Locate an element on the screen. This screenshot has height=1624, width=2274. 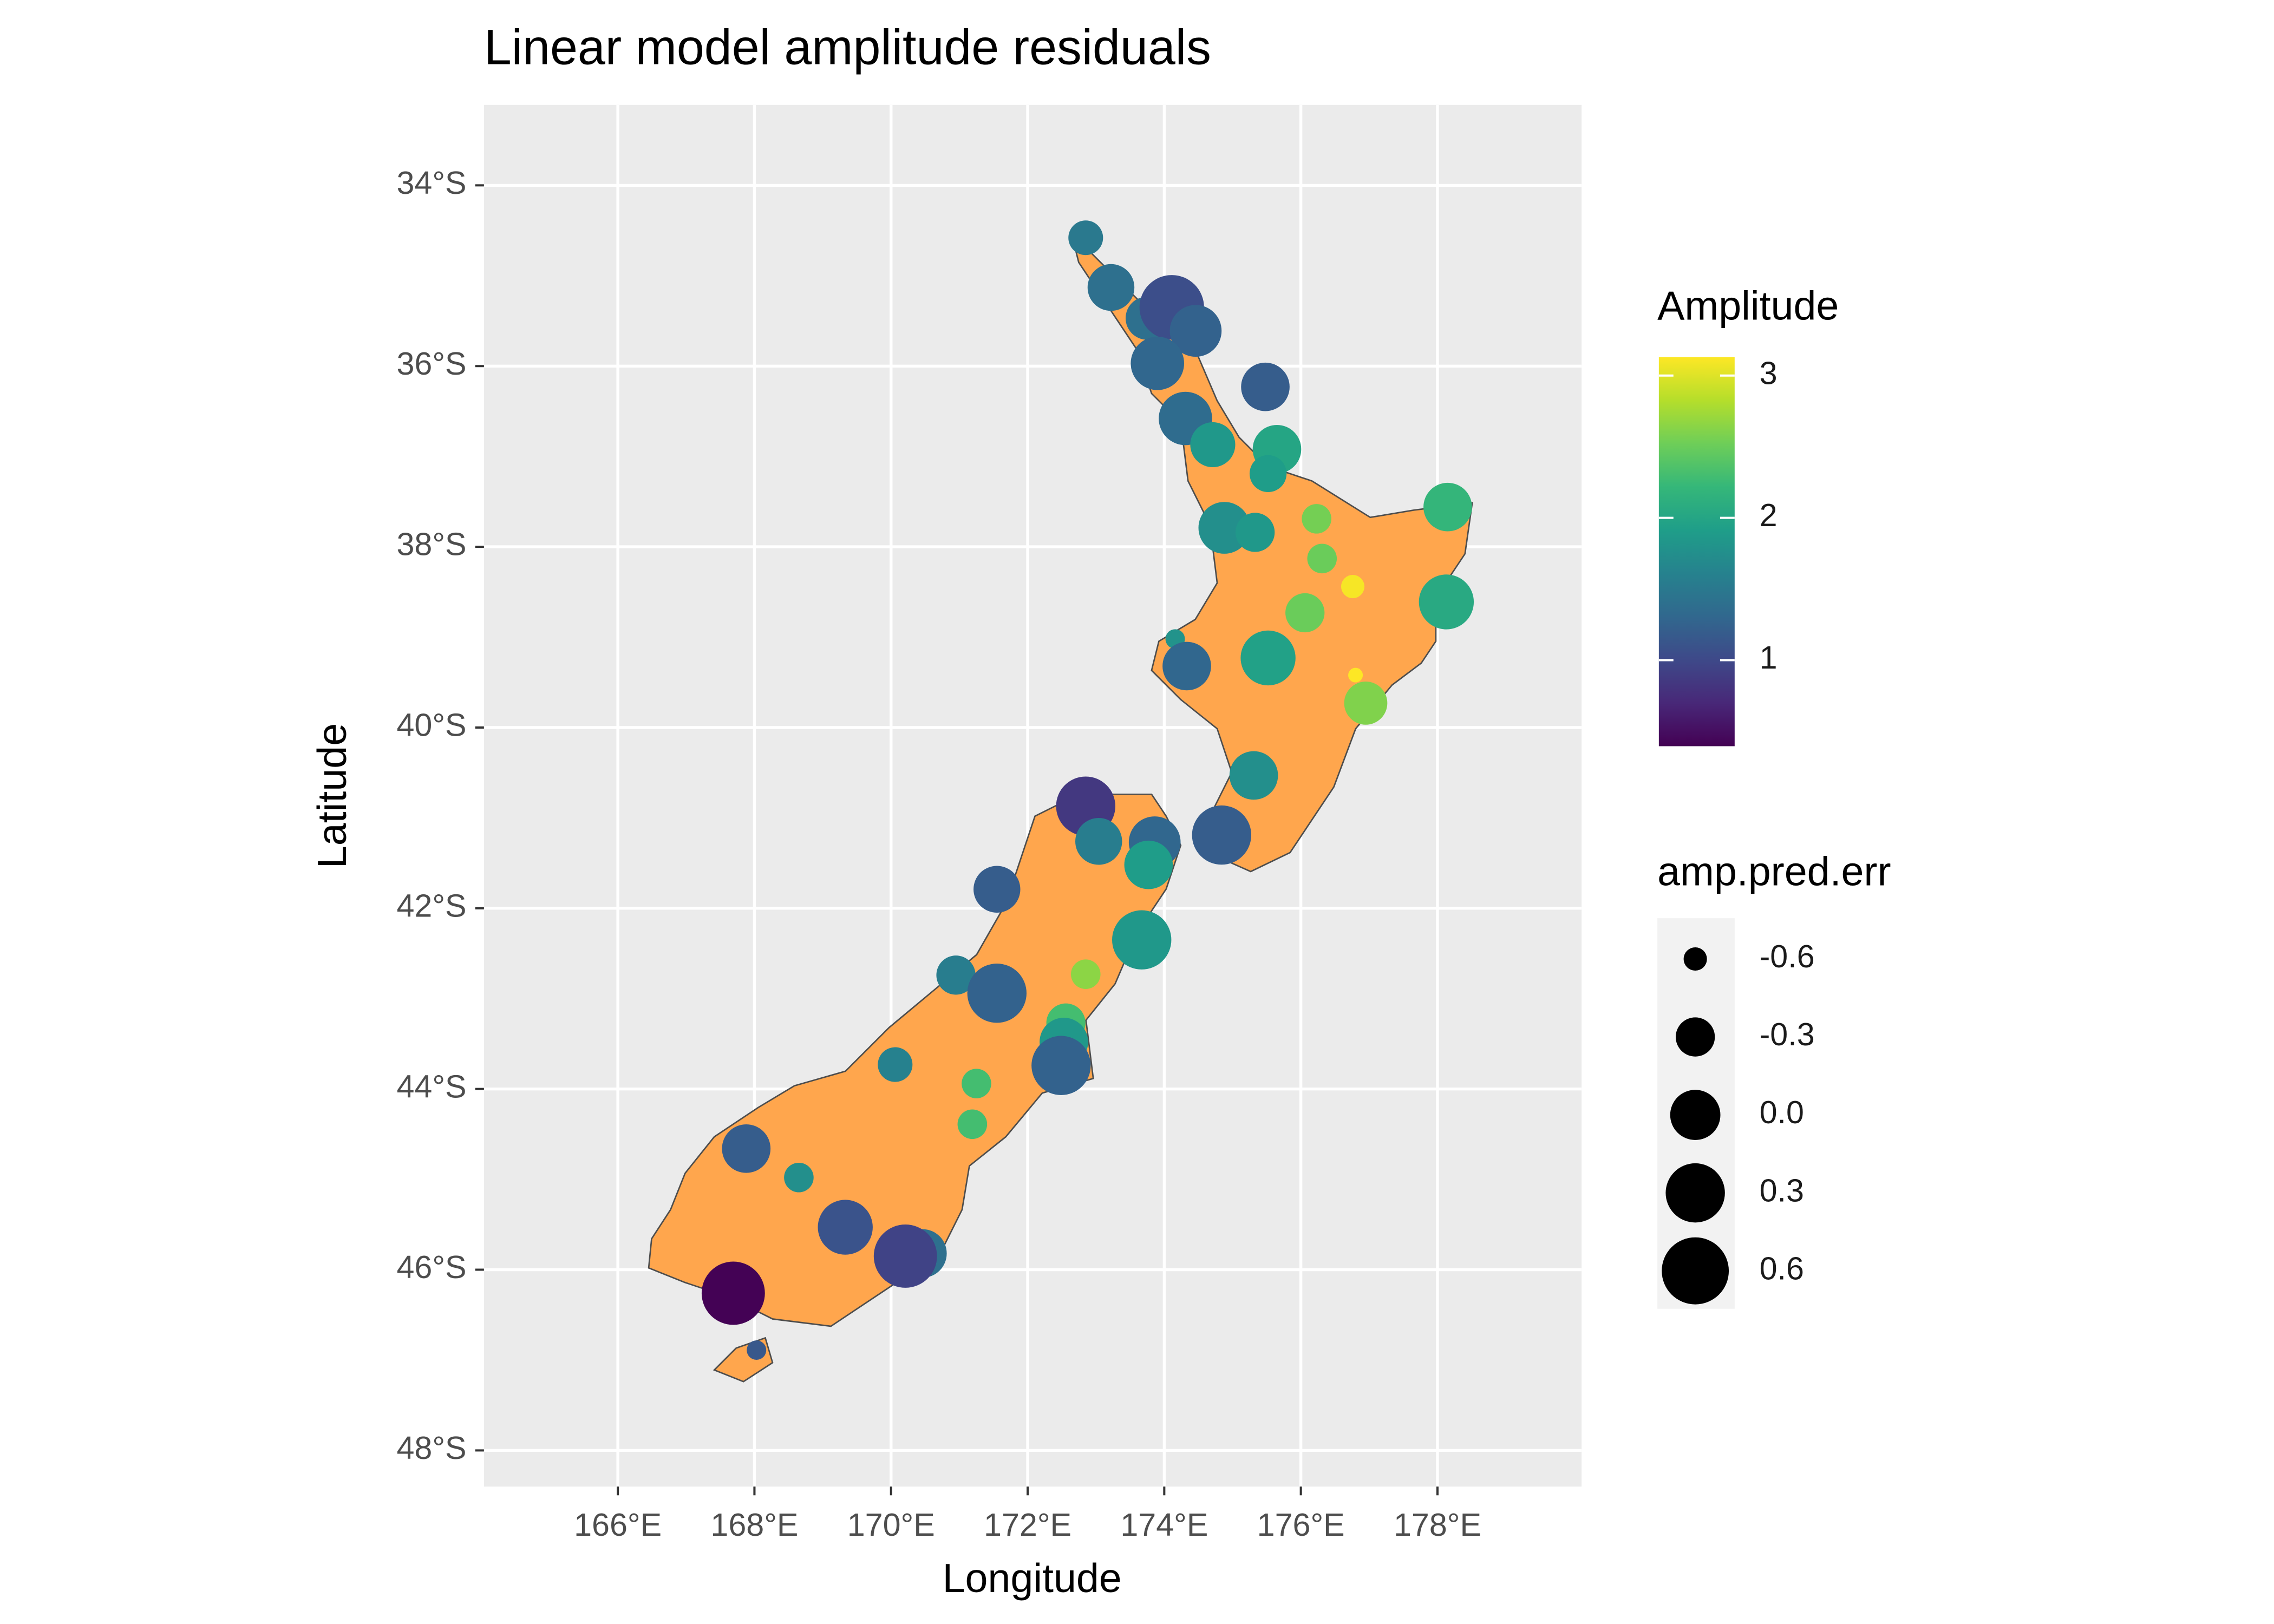
color-bar-label: 1 is located at coordinates (1769, 658).